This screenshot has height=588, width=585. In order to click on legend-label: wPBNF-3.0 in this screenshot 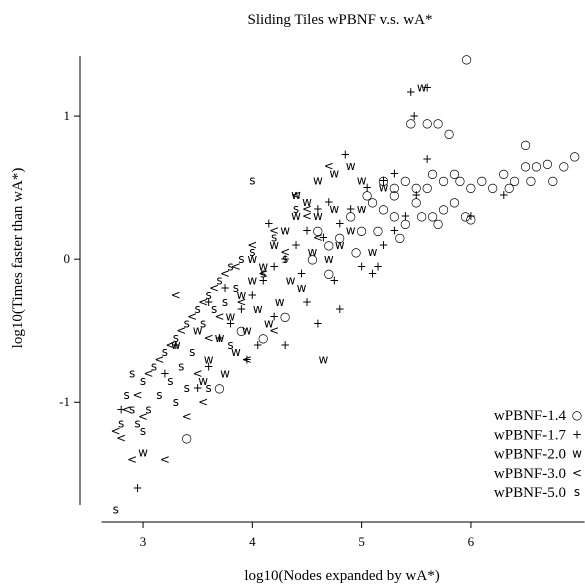, I will do `click(530, 474)`.